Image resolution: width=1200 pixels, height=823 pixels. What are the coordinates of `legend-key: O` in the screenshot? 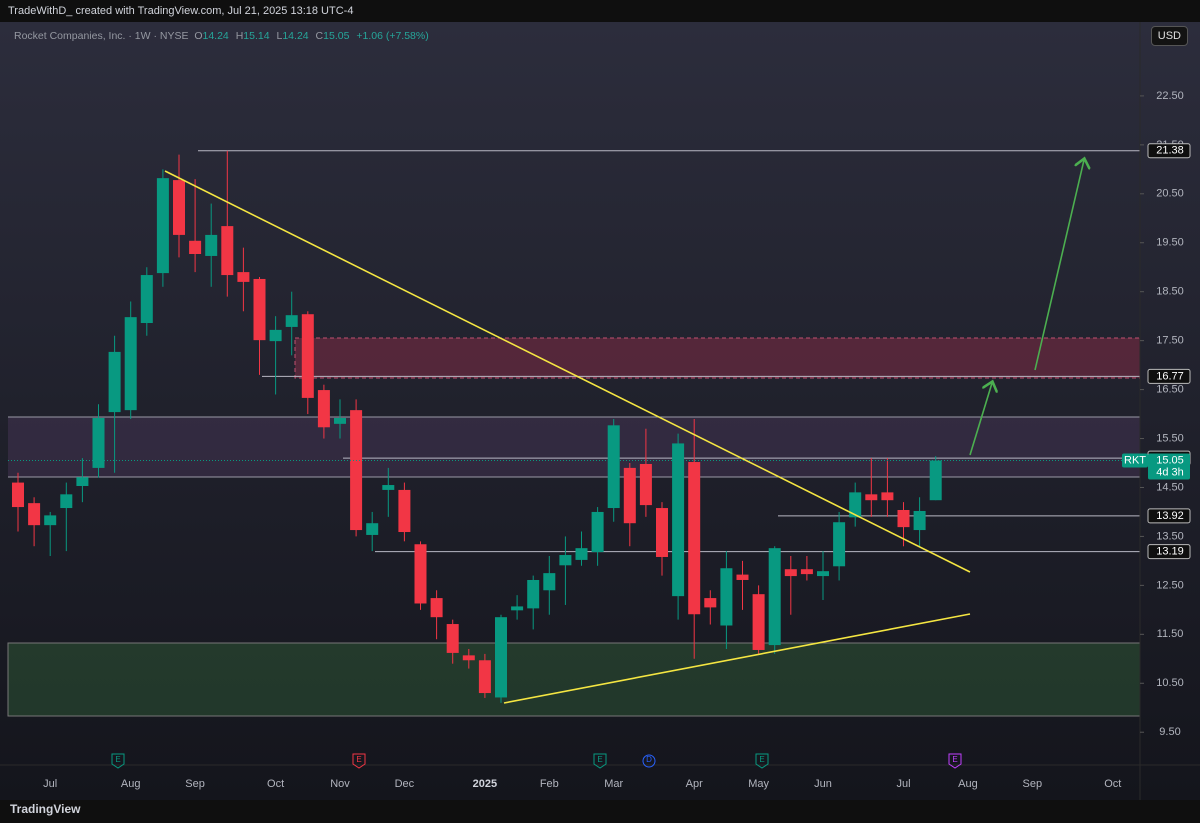 It's located at (198, 36).